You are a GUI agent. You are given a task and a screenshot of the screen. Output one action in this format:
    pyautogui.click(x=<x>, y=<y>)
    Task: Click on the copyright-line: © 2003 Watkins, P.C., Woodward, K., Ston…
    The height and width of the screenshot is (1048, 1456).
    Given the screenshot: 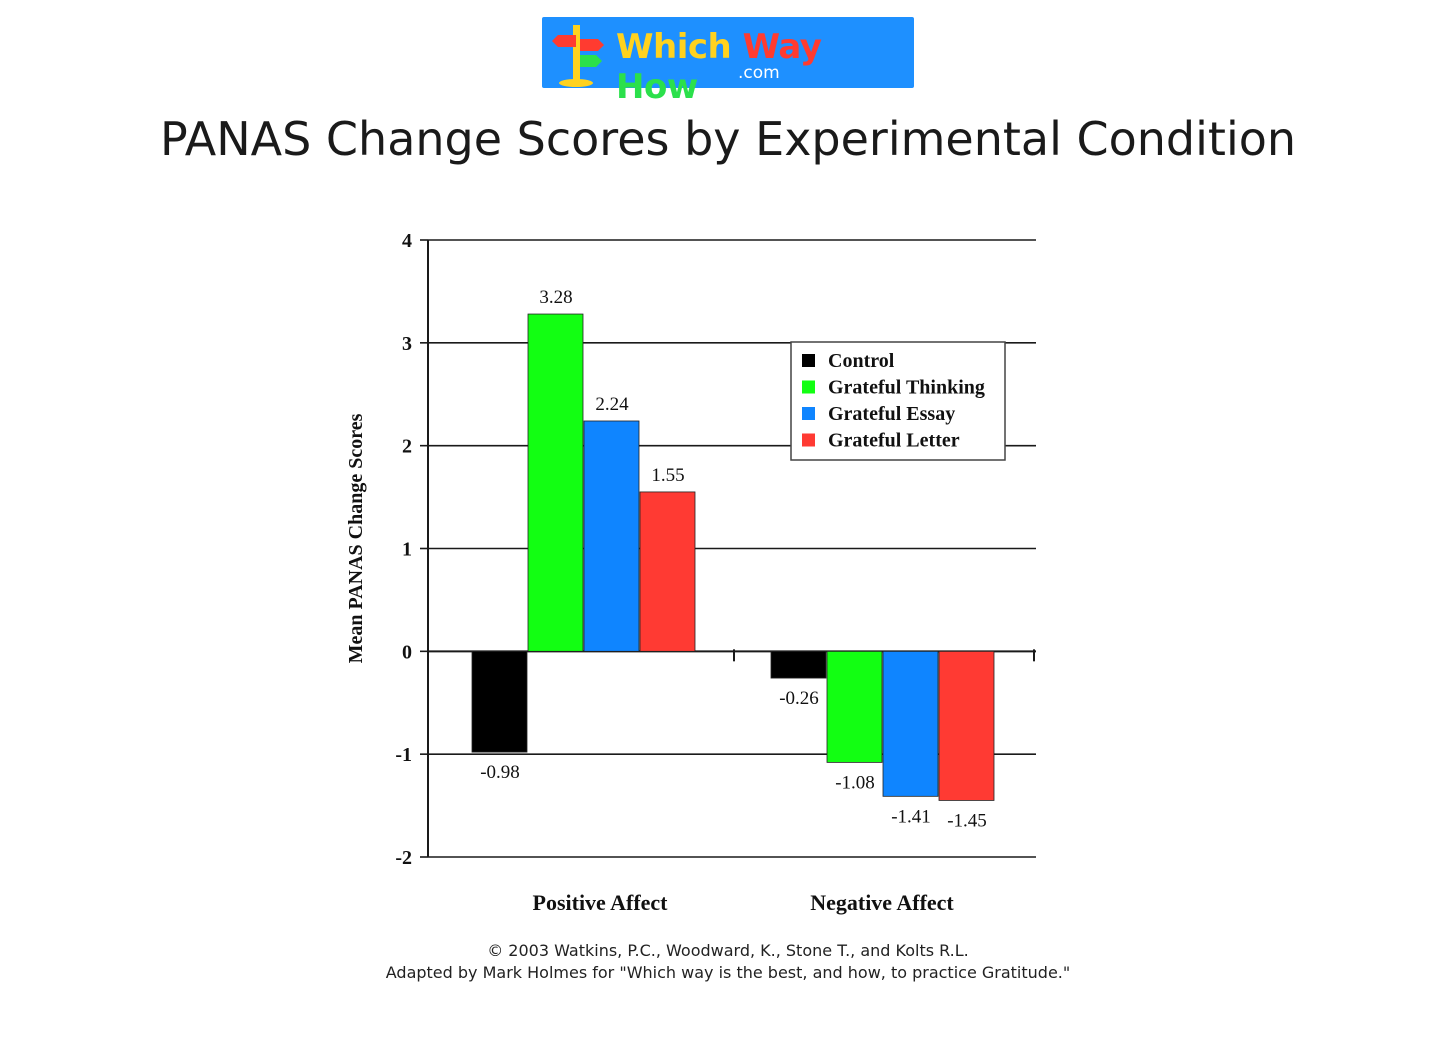 What is the action you would take?
    pyautogui.click(x=728, y=950)
    